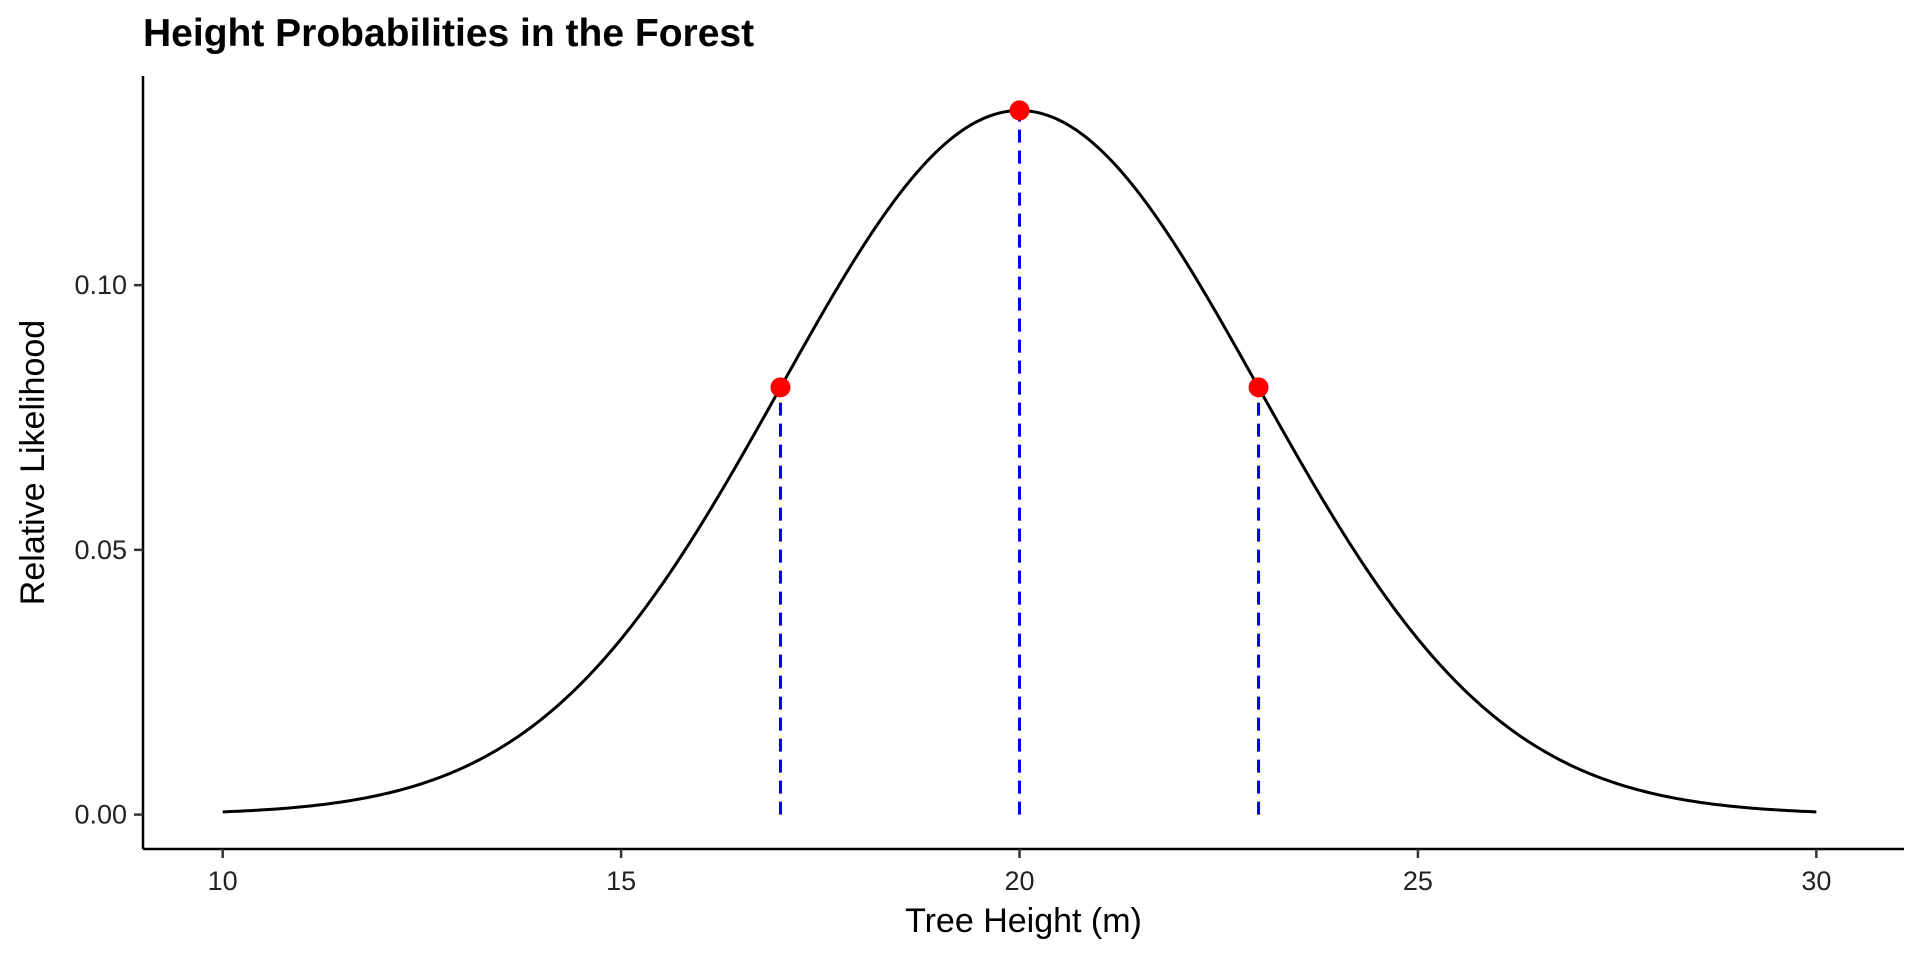  What do you see at coordinates (449, 33) in the screenshot?
I see `chart-title: Height Probabilities in the Forest` at bounding box center [449, 33].